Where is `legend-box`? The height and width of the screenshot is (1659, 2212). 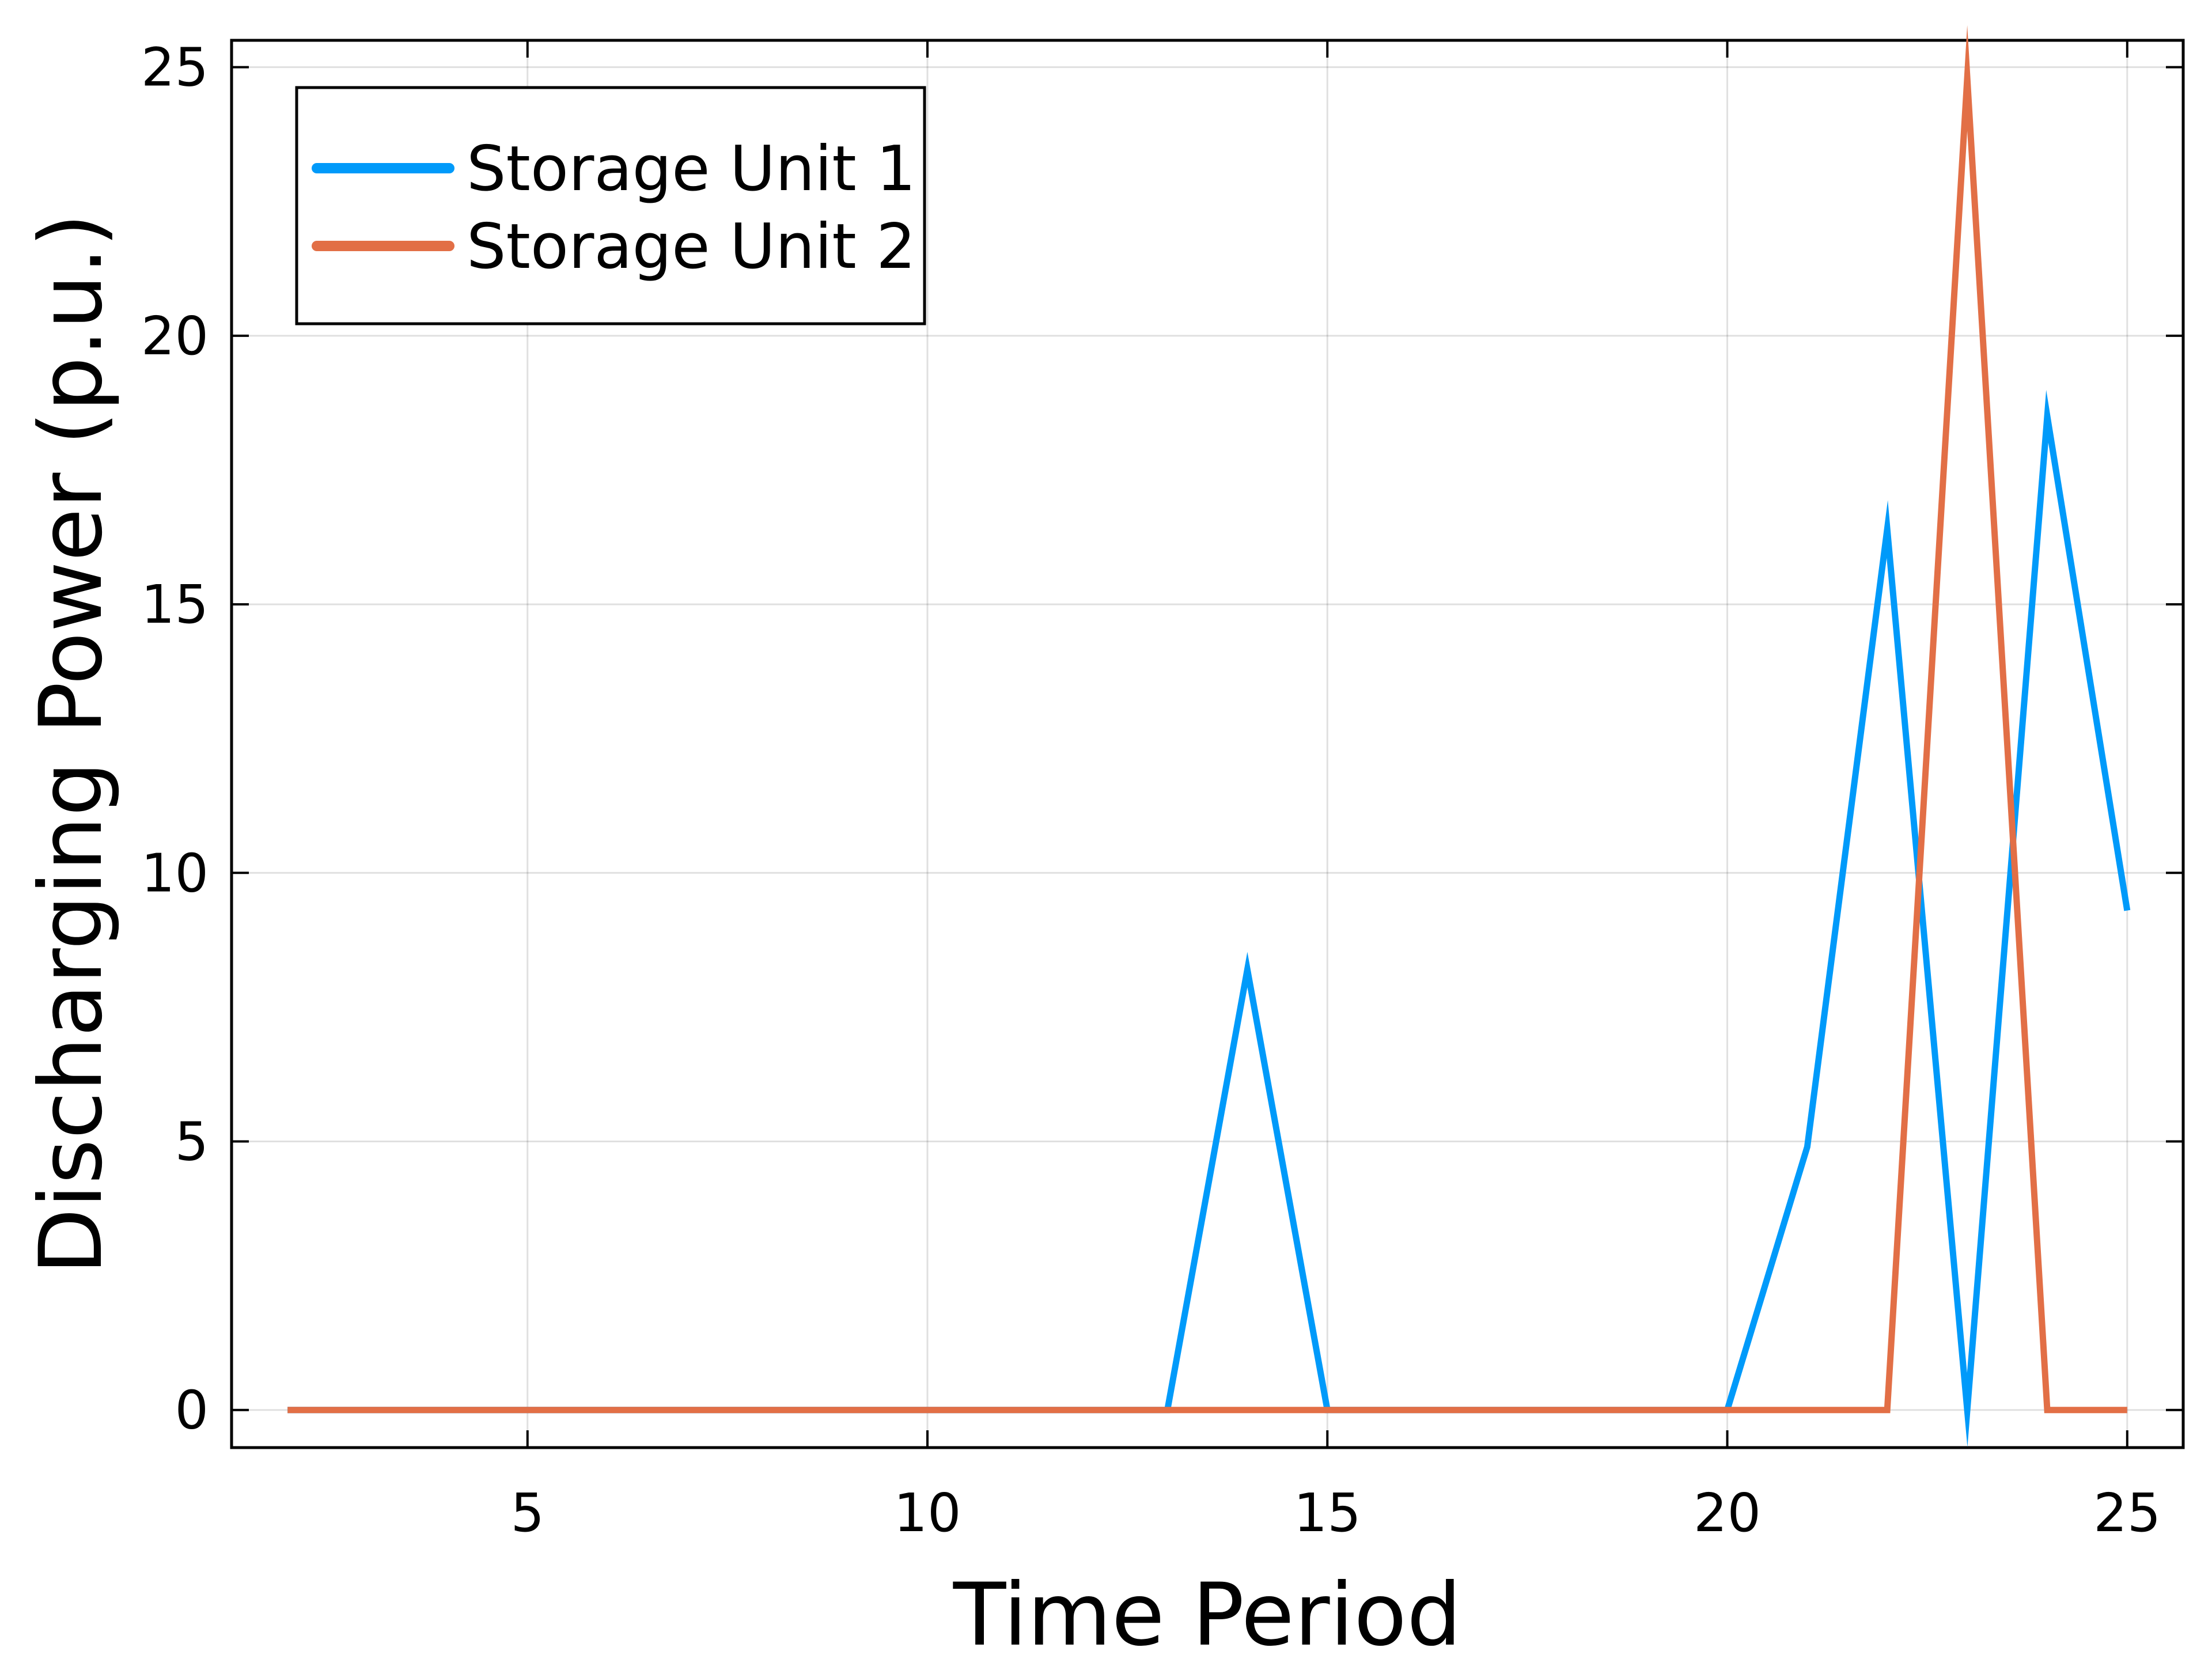 legend-box is located at coordinates (610, 205).